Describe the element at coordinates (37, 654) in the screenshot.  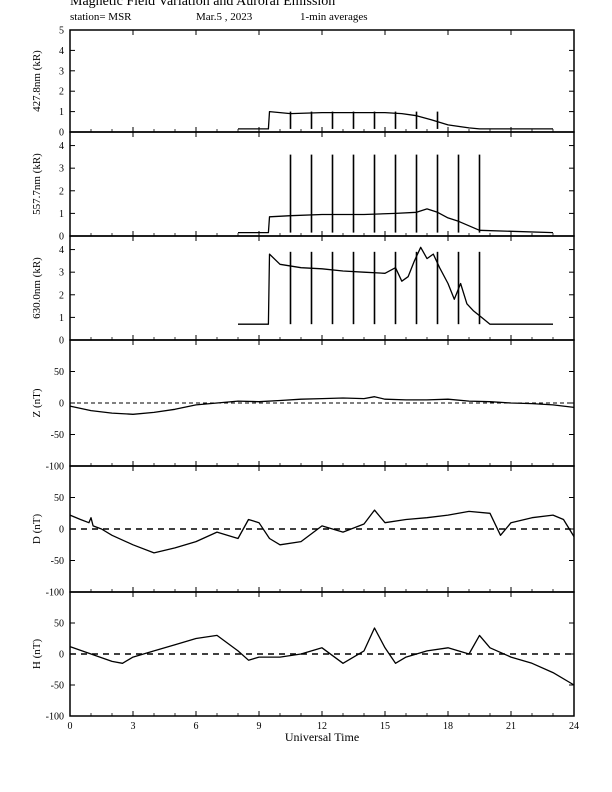
I see `y-axis-label: H (nT)` at that location.